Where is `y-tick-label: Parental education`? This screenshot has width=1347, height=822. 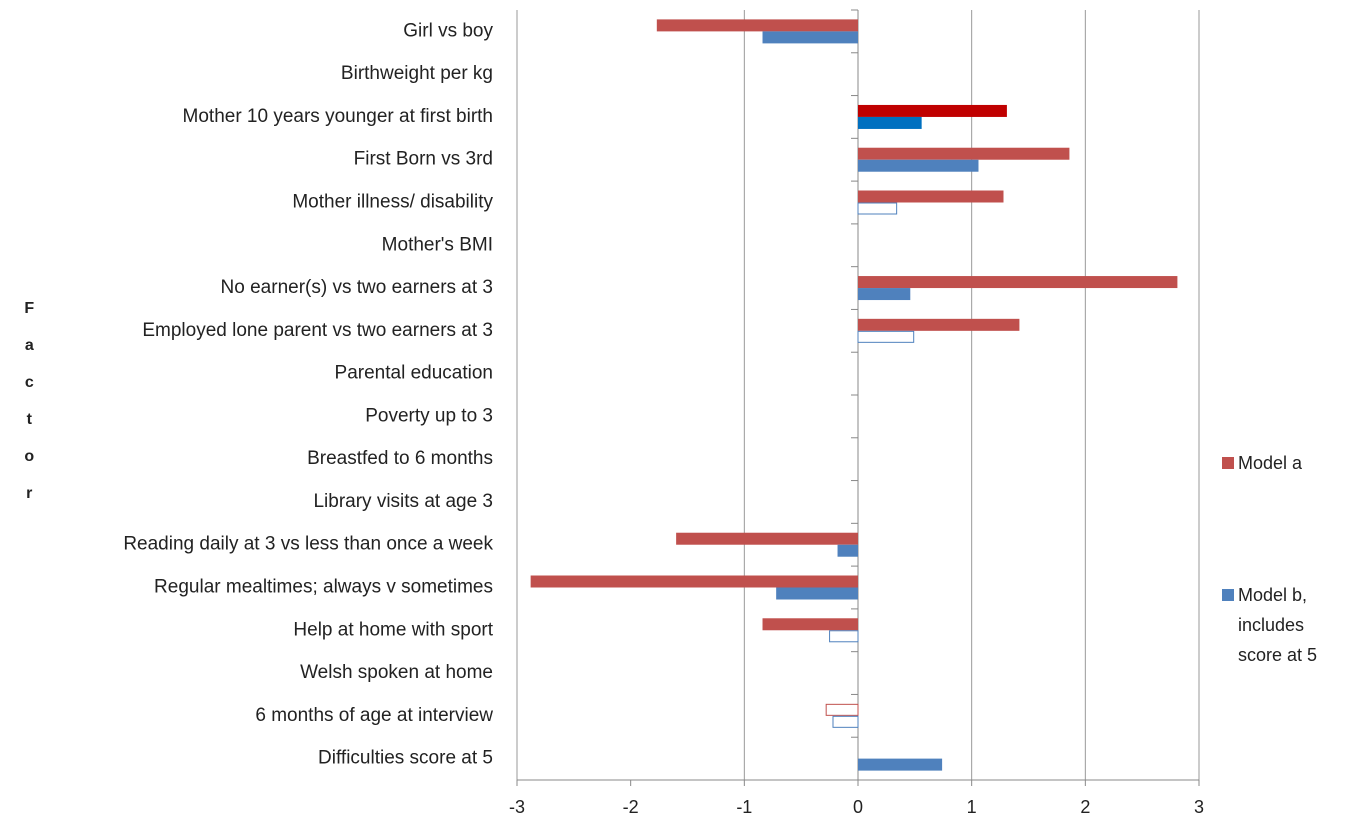 y-tick-label: Parental education is located at coordinates (414, 373).